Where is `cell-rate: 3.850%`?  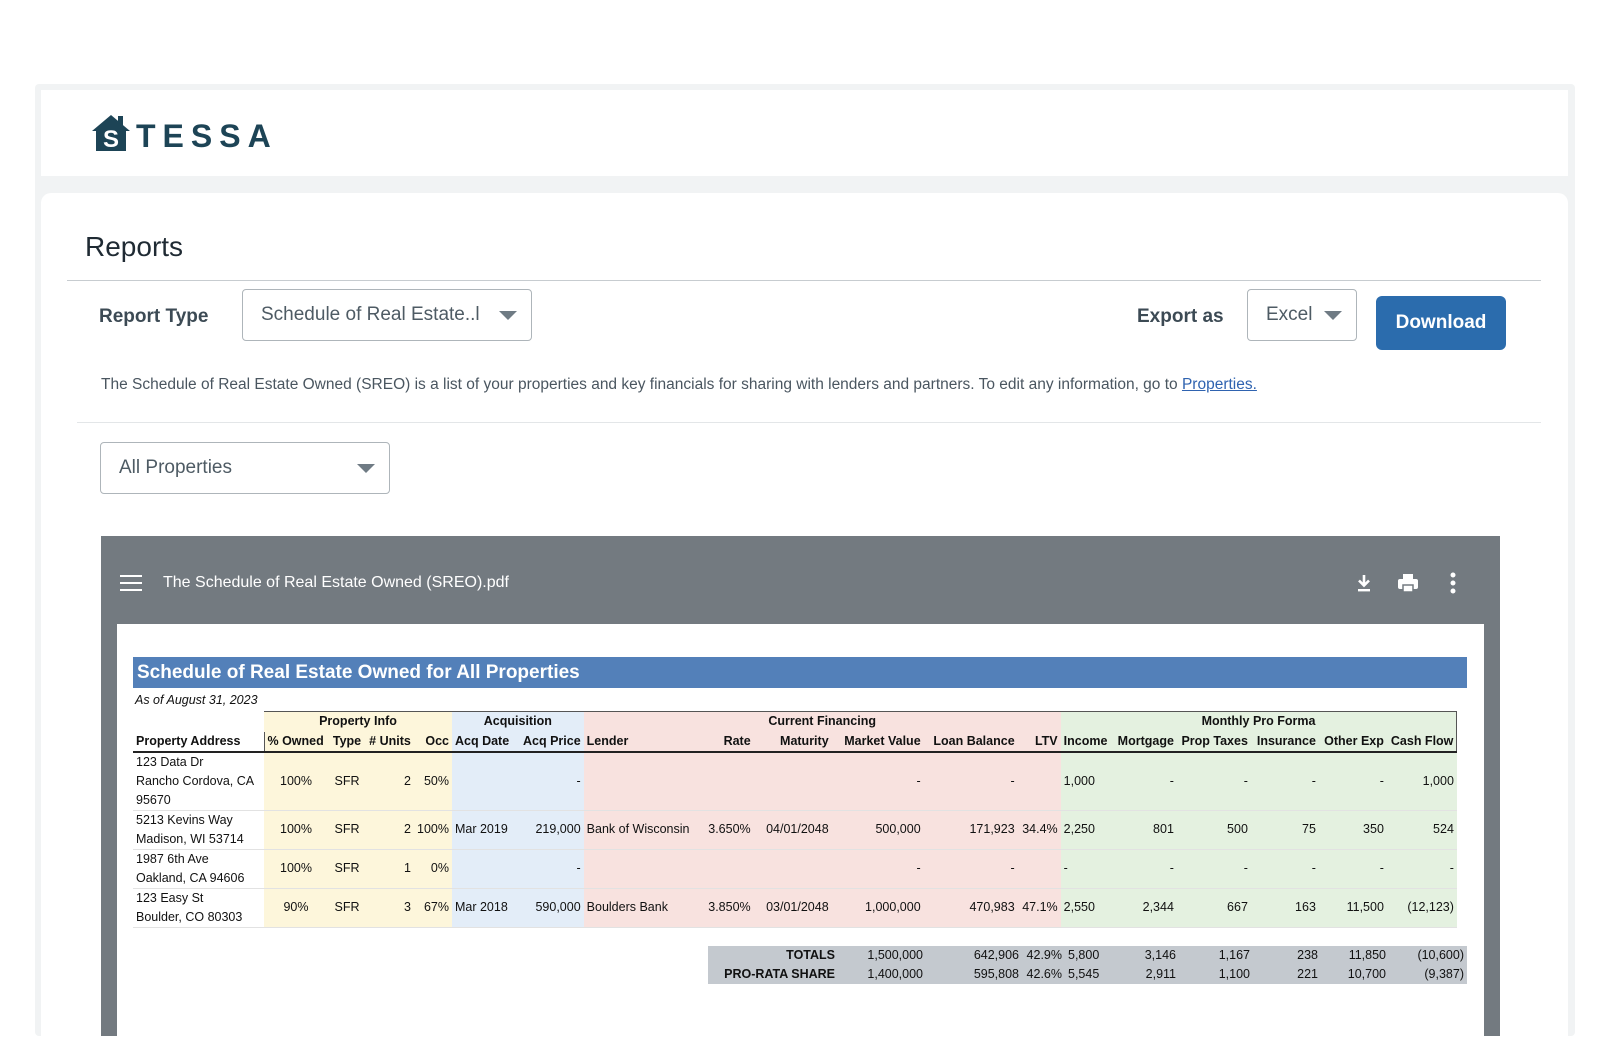 cell-rate: 3.850% is located at coordinates (728, 908).